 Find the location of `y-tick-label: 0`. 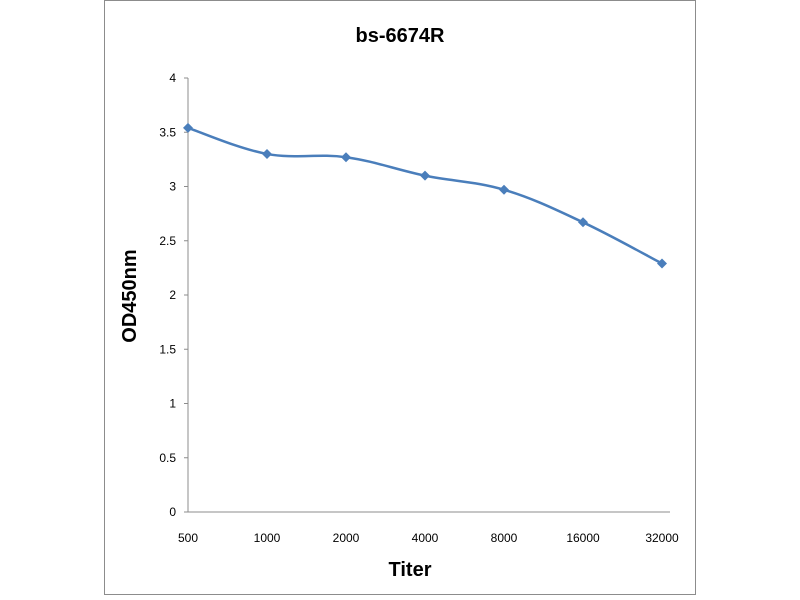

y-tick-label: 0 is located at coordinates (172, 512).